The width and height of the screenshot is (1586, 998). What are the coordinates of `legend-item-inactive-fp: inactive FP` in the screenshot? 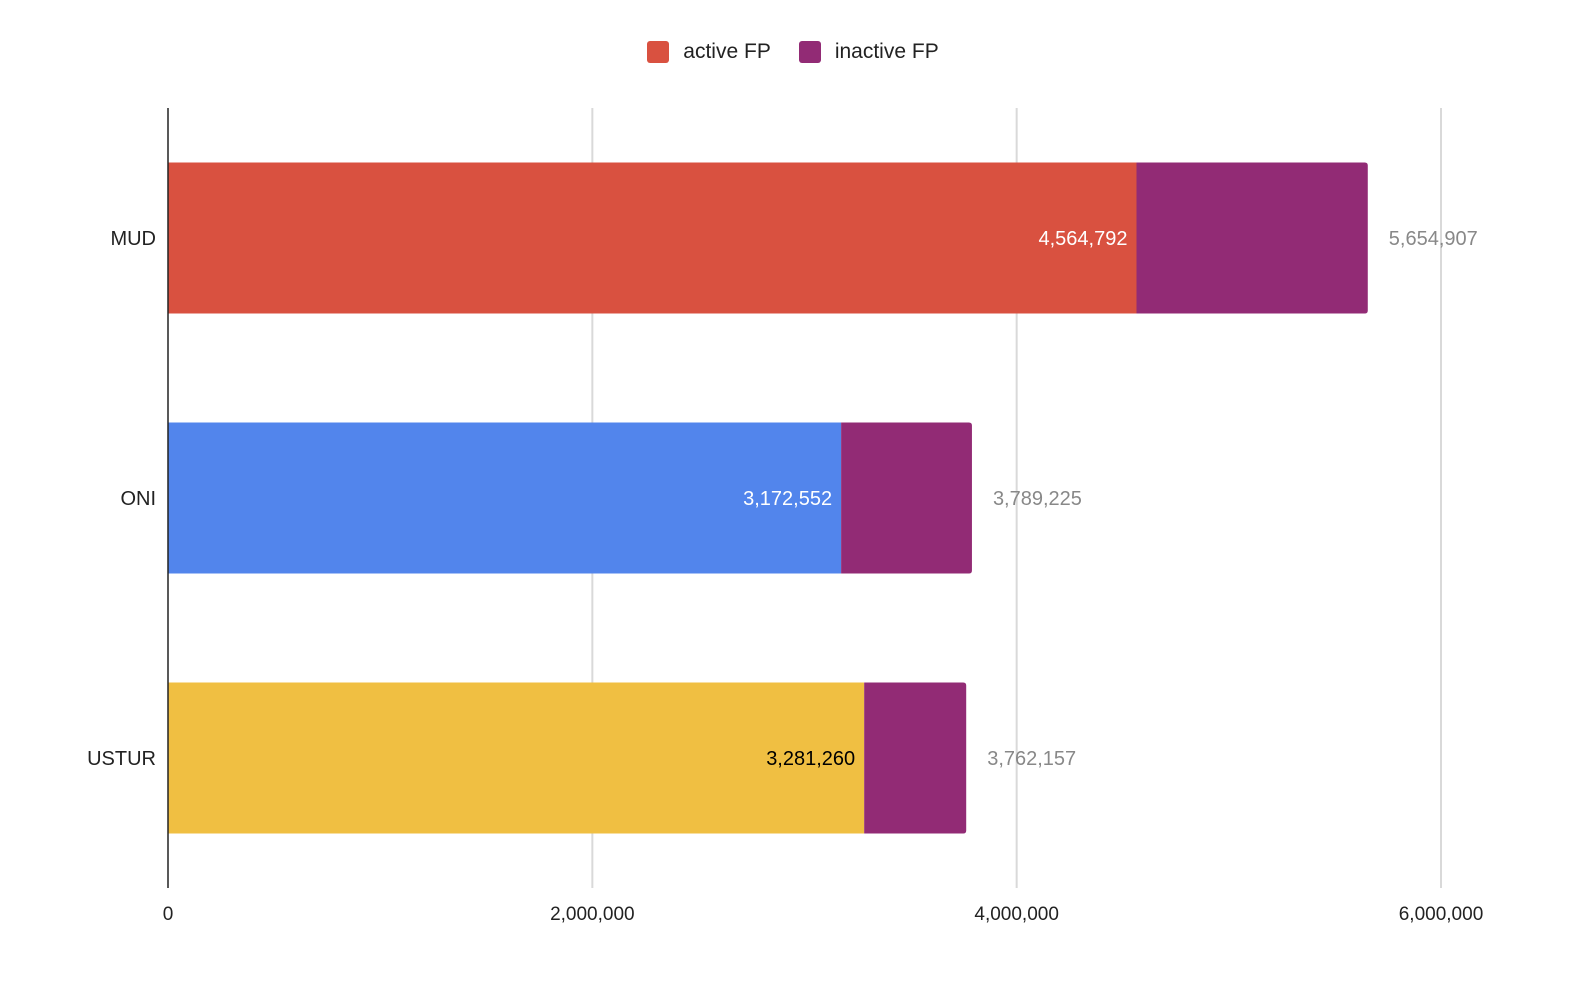 It's located at (868, 52).